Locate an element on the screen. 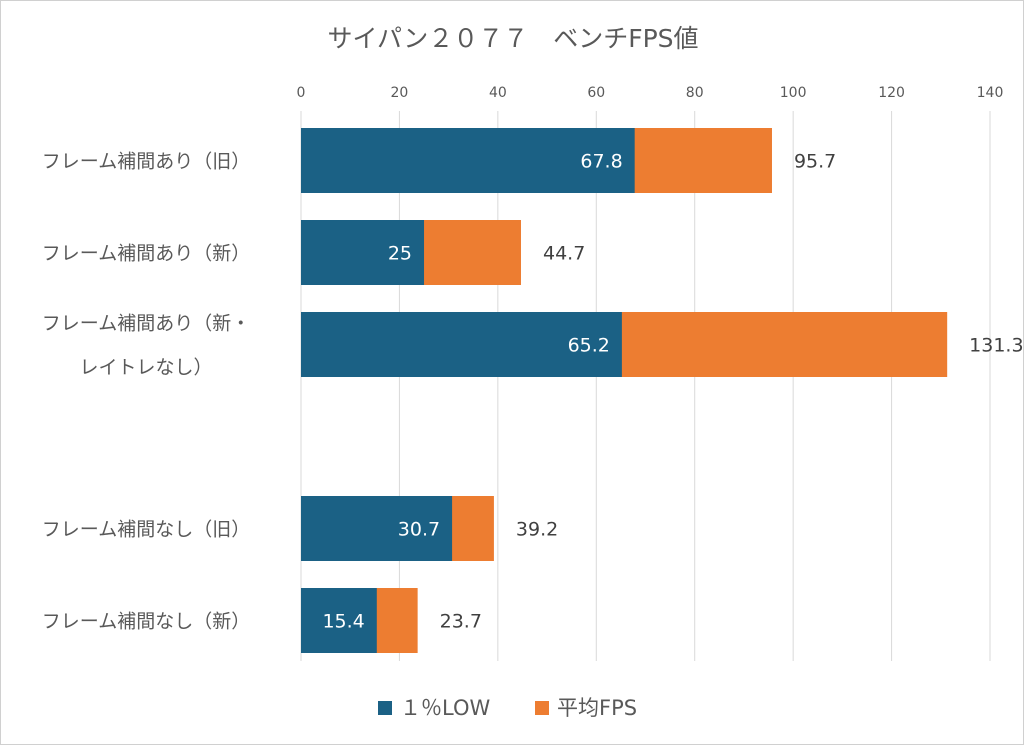 The image size is (1024, 745). x-tick-label-3: 60 is located at coordinates (596, 93).